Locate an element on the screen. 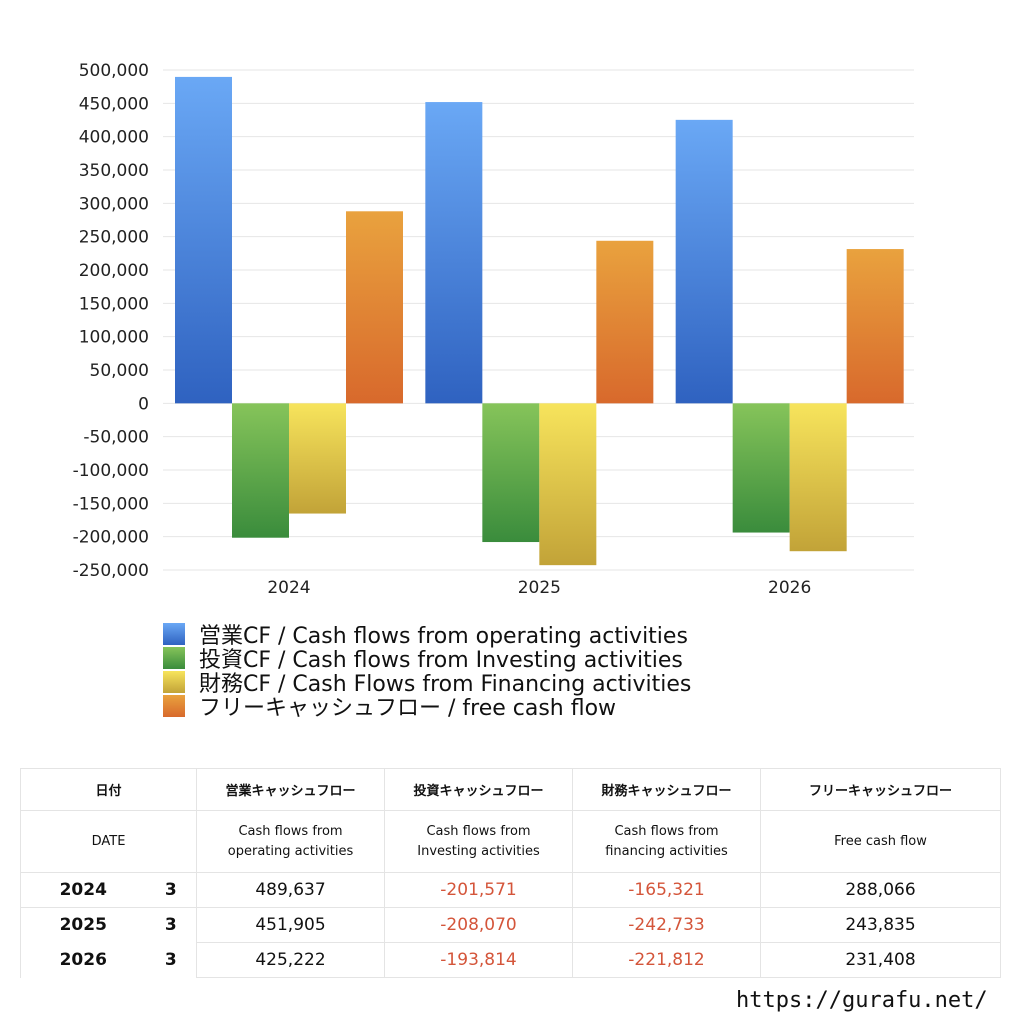 The width and height of the screenshot is (1024, 1024). legend-swatch-operating is located at coordinates (174, 634).